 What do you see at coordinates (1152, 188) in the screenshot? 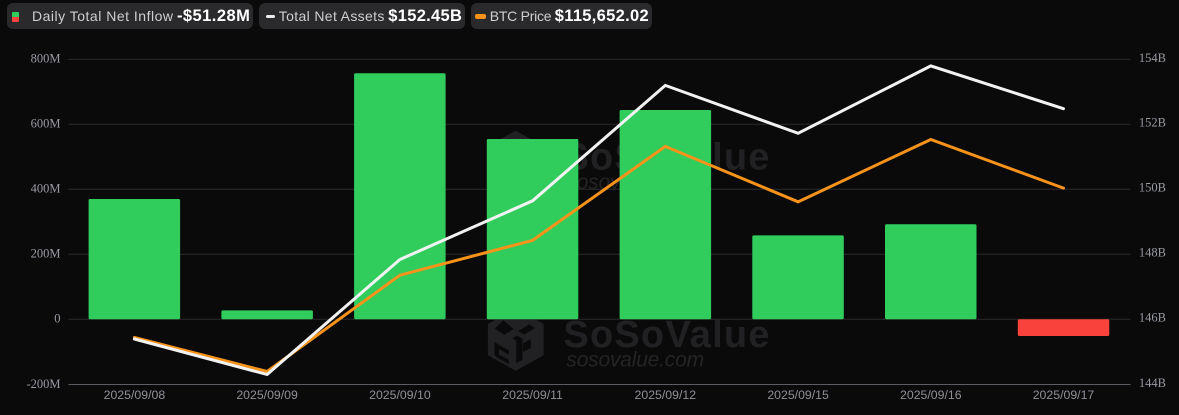
I see `svg-text: 150B` at bounding box center [1152, 188].